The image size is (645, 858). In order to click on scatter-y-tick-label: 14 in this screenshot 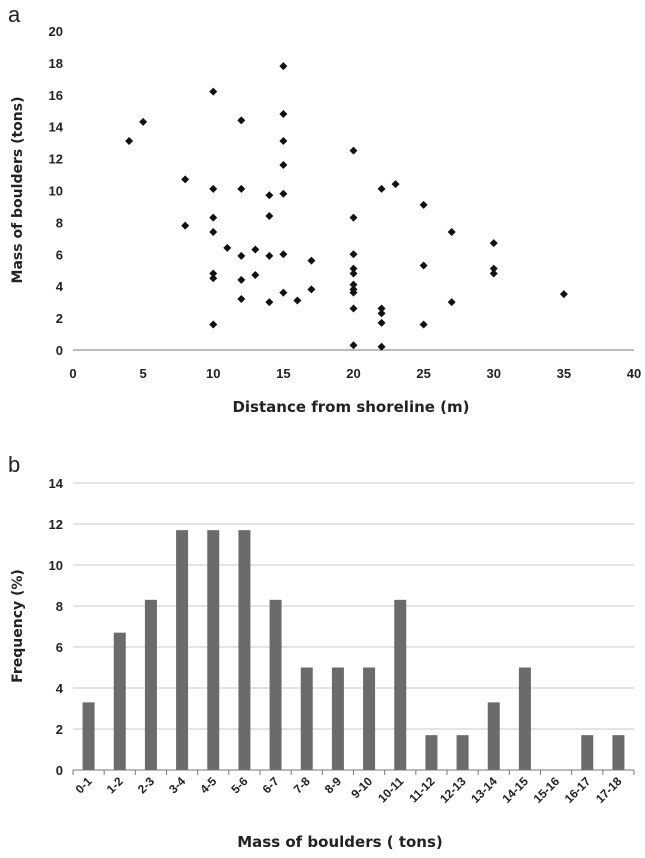, I will do `click(56, 127)`.